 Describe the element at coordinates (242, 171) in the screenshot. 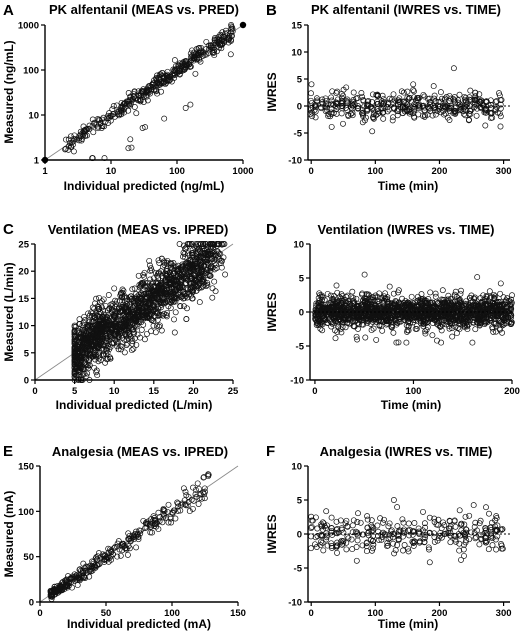

I see `x-tick-label: 1000` at that location.